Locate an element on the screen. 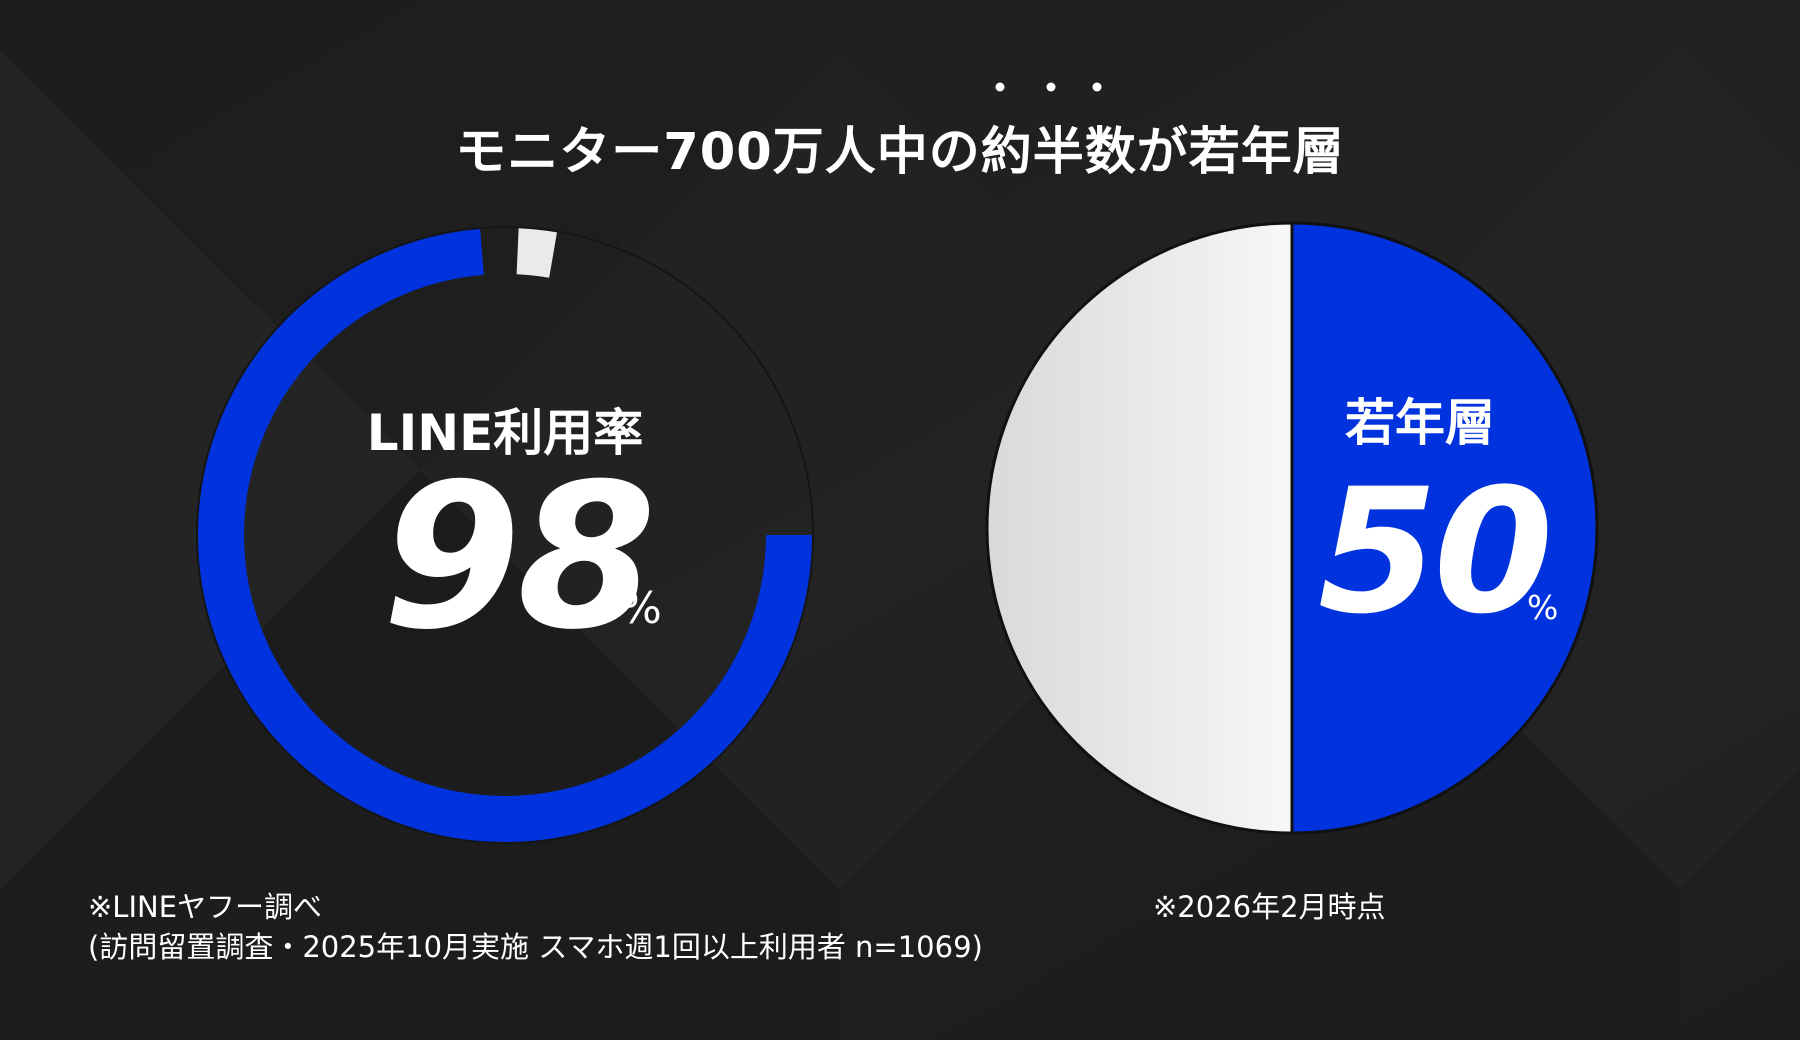  line-usage-value: 98 is located at coordinates (519, 557).